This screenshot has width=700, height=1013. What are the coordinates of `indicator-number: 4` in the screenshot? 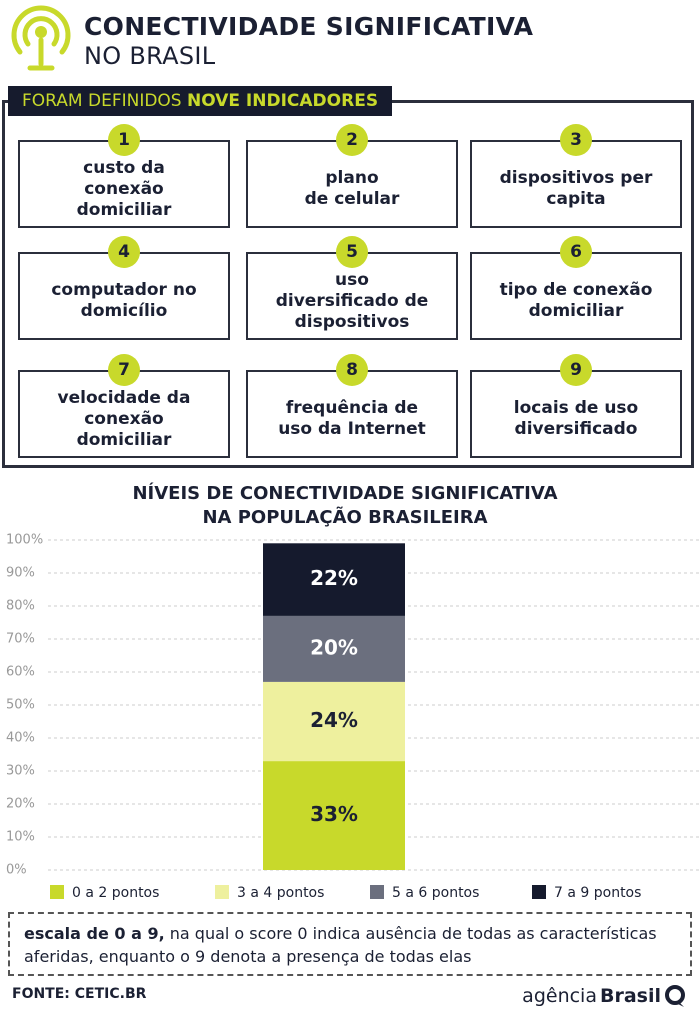 It's located at (124, 252).